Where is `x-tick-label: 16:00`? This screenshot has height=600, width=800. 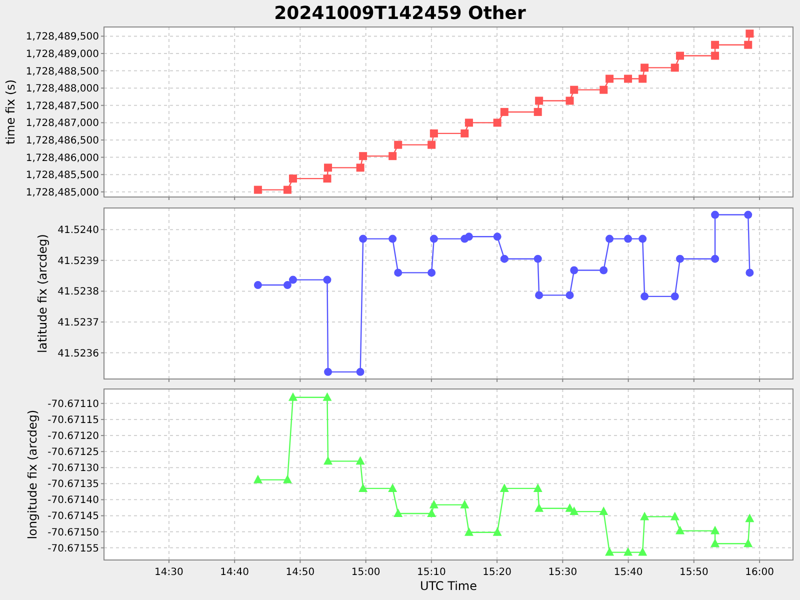 x-tick-label: 16:00 is located at coordinates (759, 572).